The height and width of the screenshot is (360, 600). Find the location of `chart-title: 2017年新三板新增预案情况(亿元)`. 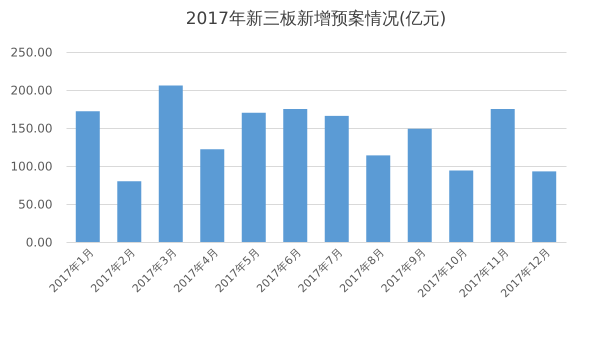

chart-title: 2017年新三板新增预案情况(亿元) is located at coordinates (316, 19).